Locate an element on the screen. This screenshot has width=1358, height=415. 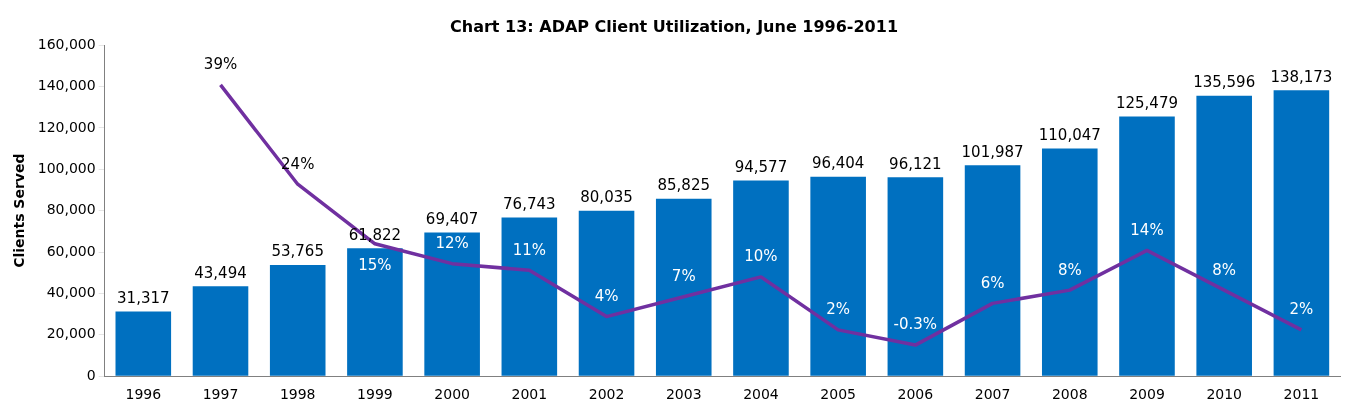
data-label: 85,825 is located at coordinates (683, 185).